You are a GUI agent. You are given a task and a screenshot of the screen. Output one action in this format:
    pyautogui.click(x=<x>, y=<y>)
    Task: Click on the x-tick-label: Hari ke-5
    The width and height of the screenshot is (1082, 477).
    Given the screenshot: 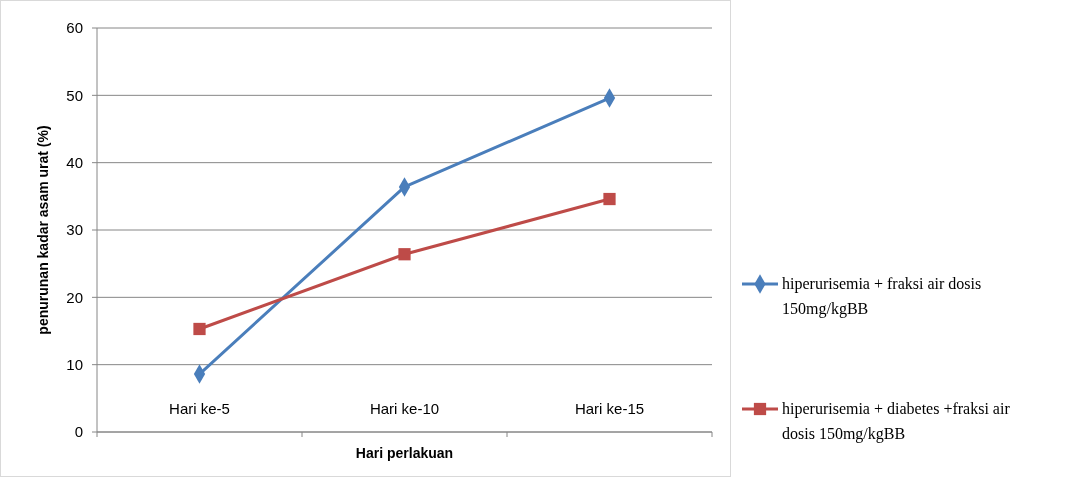 What is the action you would take?
    pyautogui.click(x=199, y=408)
    